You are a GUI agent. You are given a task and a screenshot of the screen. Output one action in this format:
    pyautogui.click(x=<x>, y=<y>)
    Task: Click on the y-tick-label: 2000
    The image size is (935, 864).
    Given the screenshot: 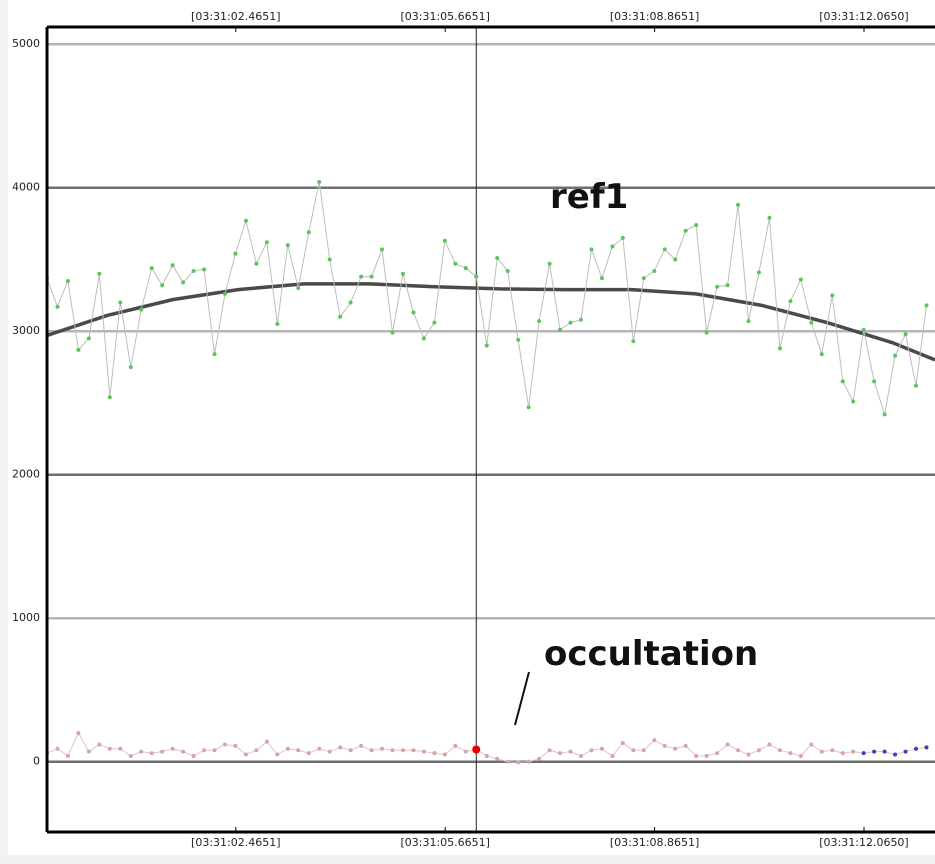 What is the action you would take?
    pyautogui.click(x=26, y=474)
    